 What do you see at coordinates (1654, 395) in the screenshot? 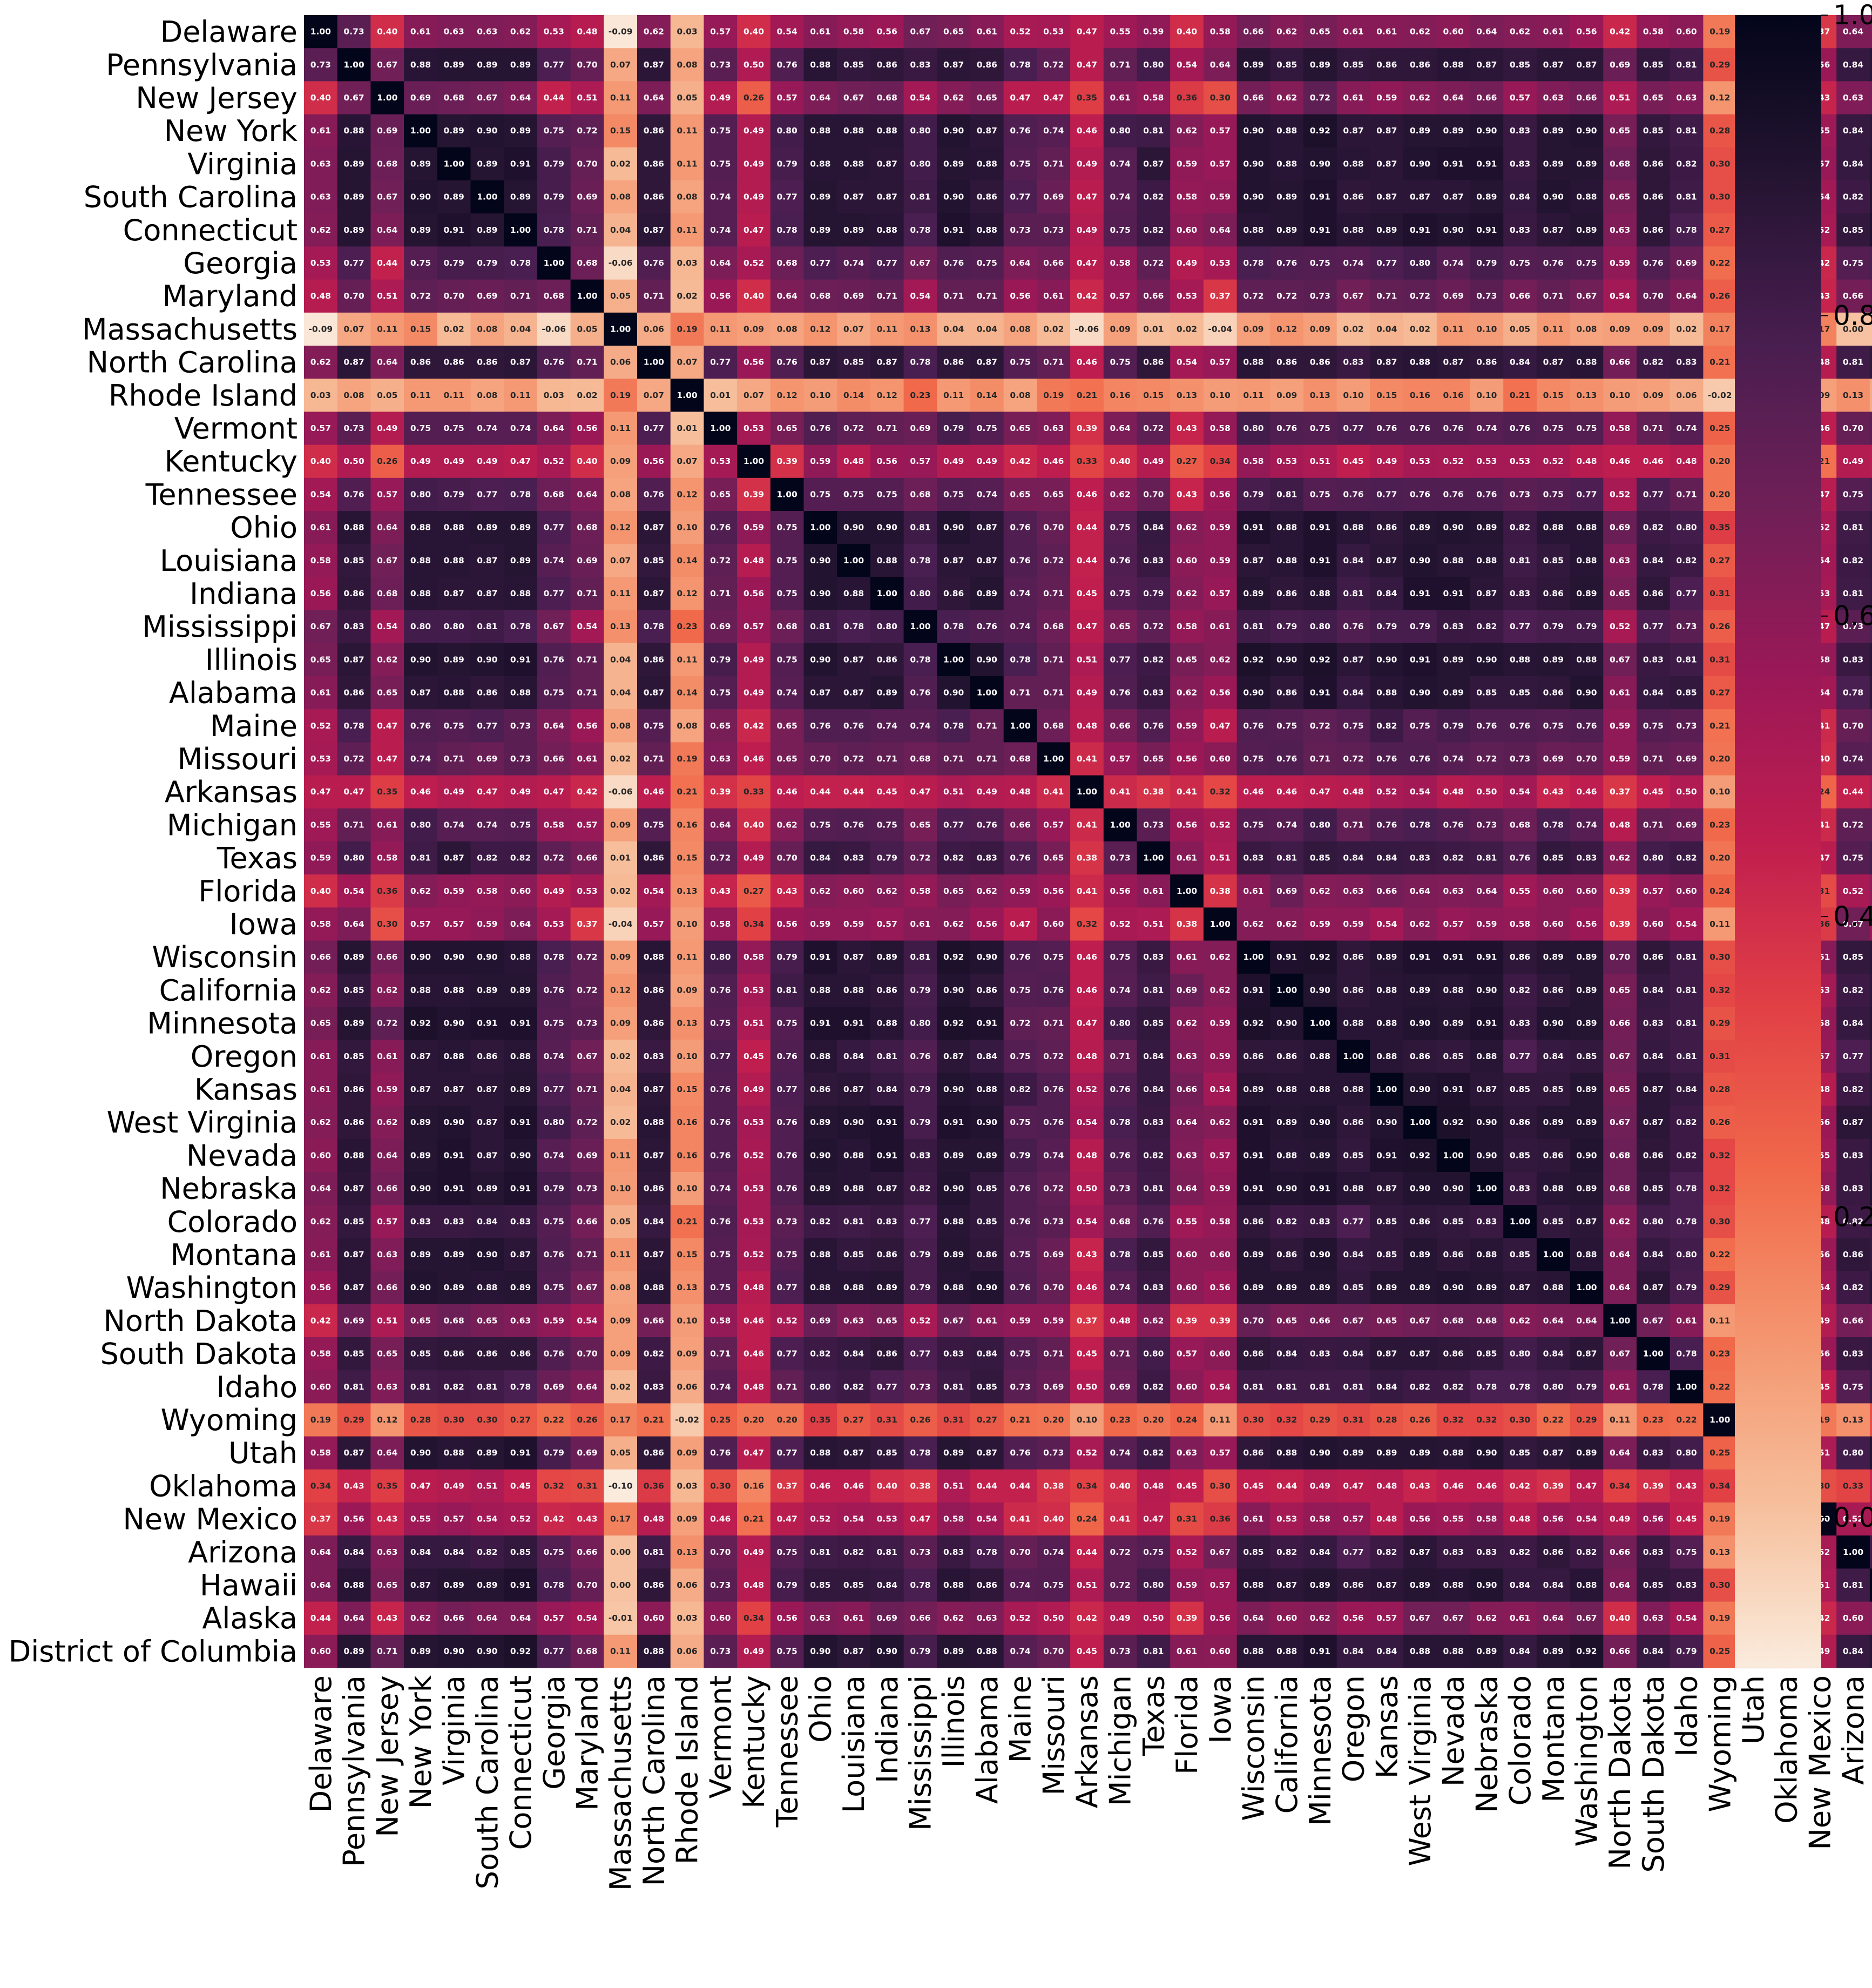
I see `cell-value-label: 0.09` at bounding box center [1654, 395].